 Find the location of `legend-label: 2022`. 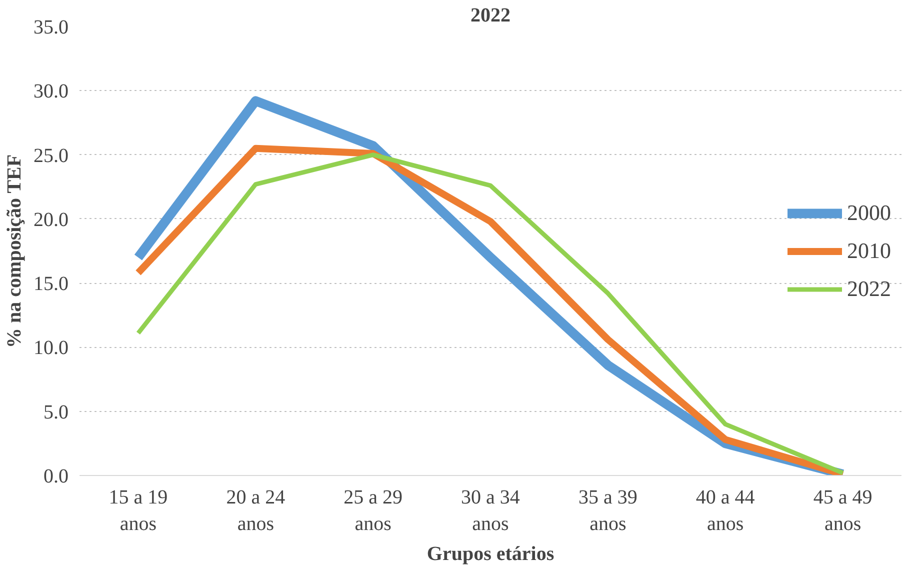

legend-label: 2022 is located at coordinates (869, 289).